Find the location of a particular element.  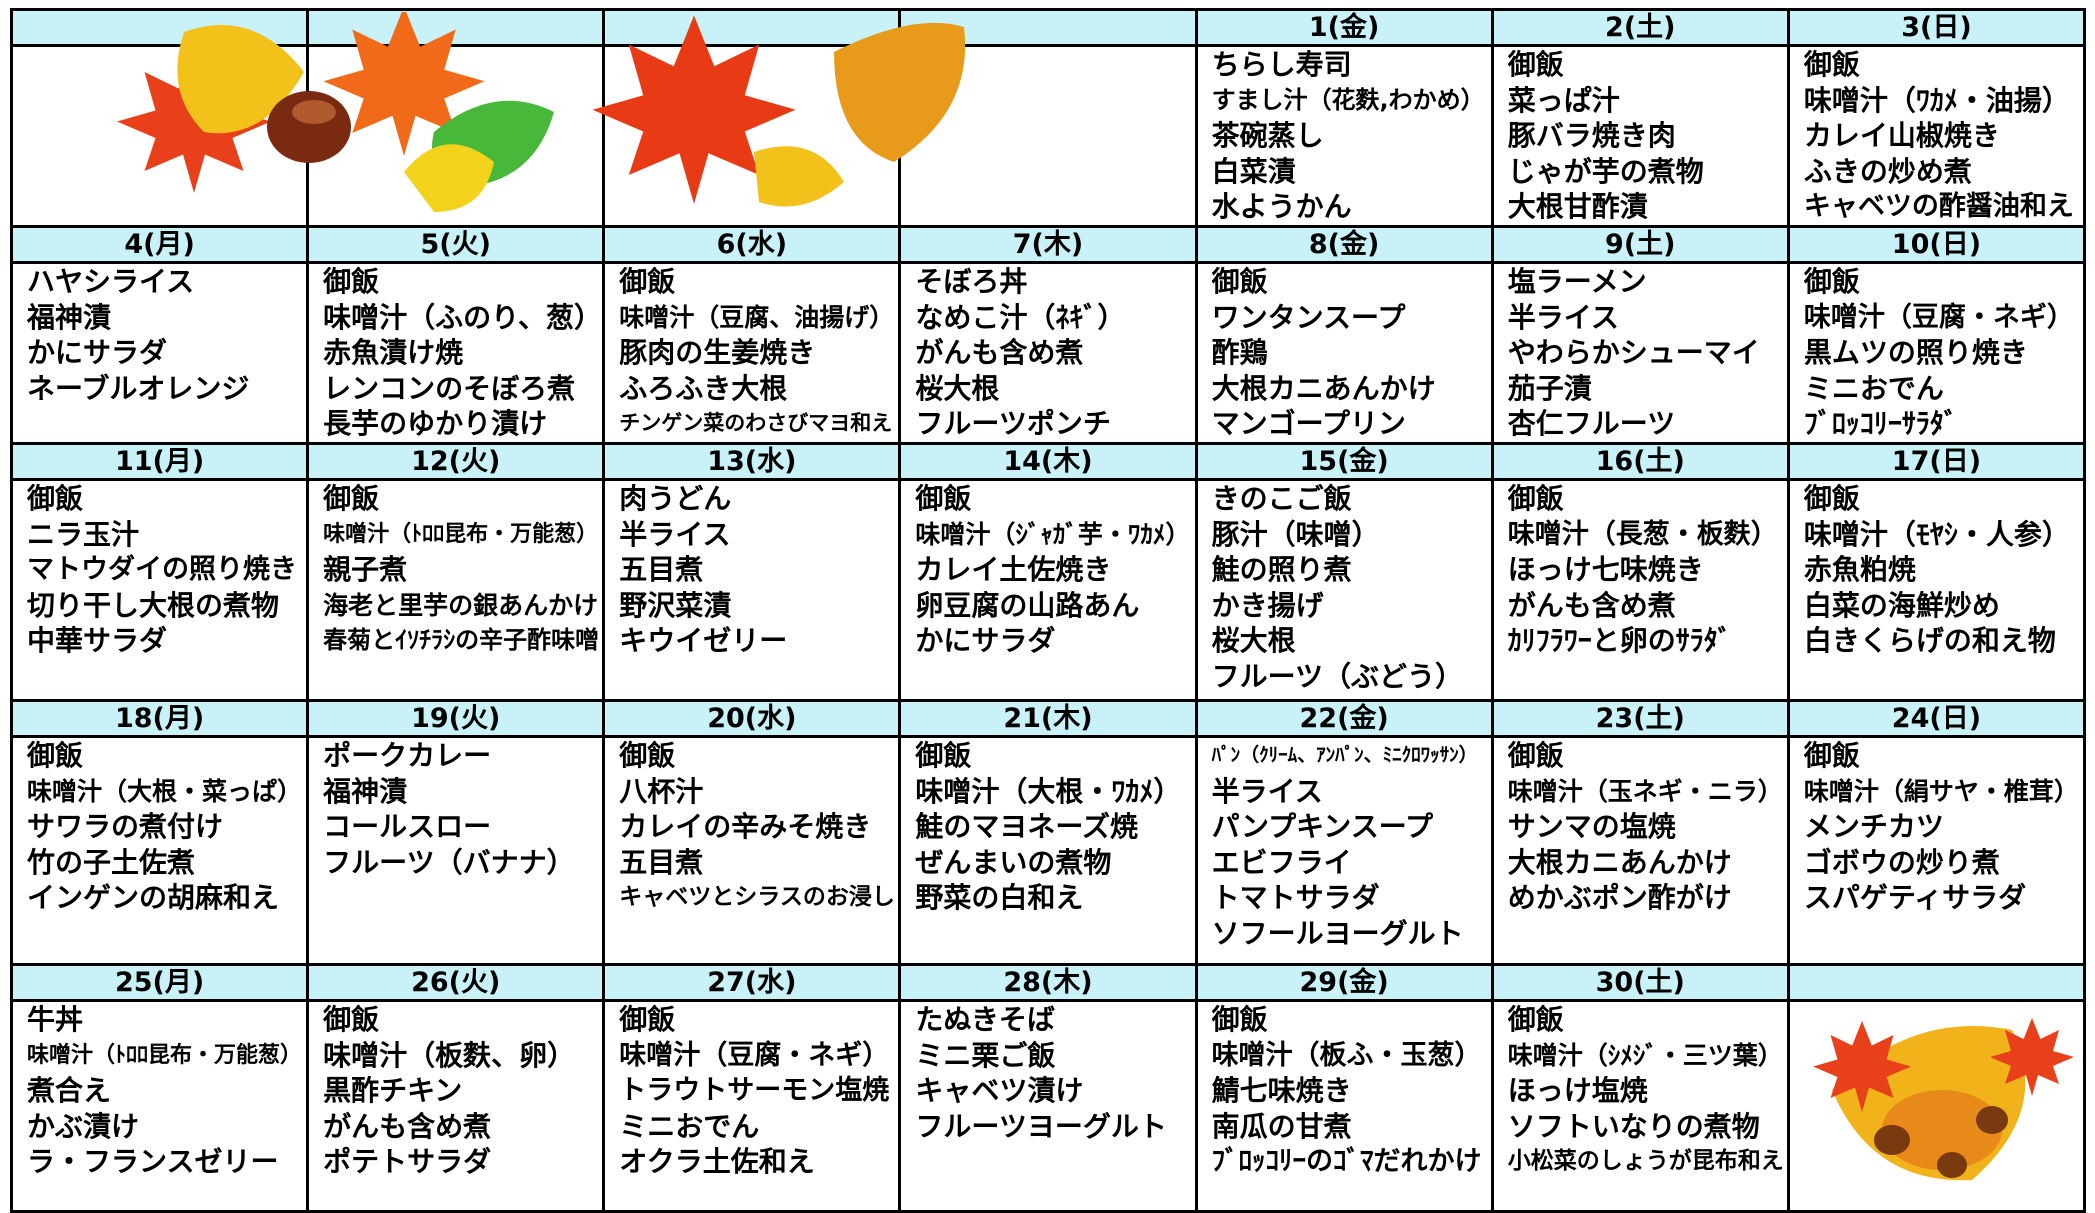

menu-cell: 肉うどん 半ライス 五目煮 野沢菜漬 キウイゼリー is located at coordinates (752, 590).